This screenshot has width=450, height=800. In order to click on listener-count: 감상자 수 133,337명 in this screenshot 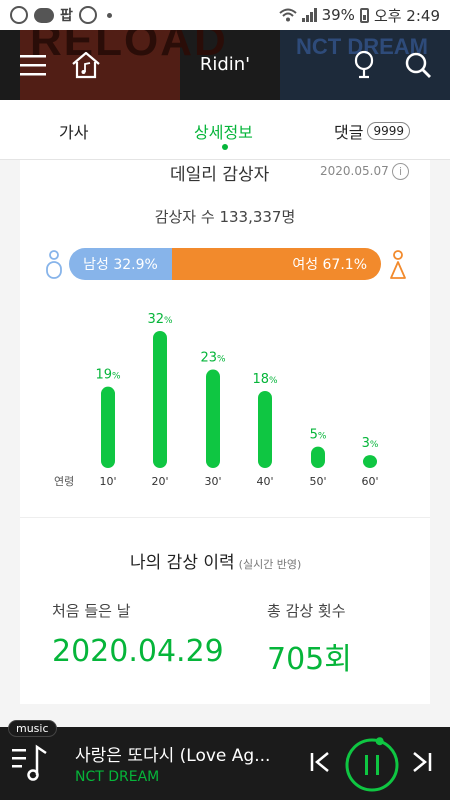, I will do `click(225, 217)`.